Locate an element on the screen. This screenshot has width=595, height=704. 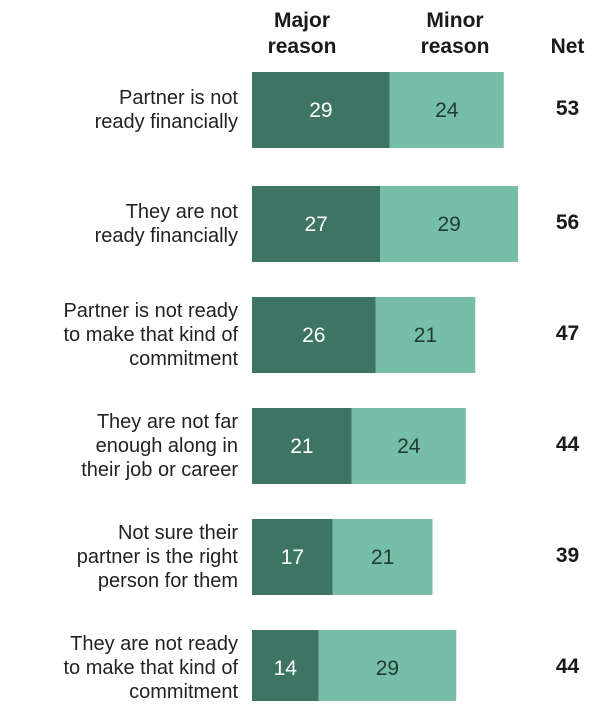
value-label-major: 26 is located at coordinates (313, 335).